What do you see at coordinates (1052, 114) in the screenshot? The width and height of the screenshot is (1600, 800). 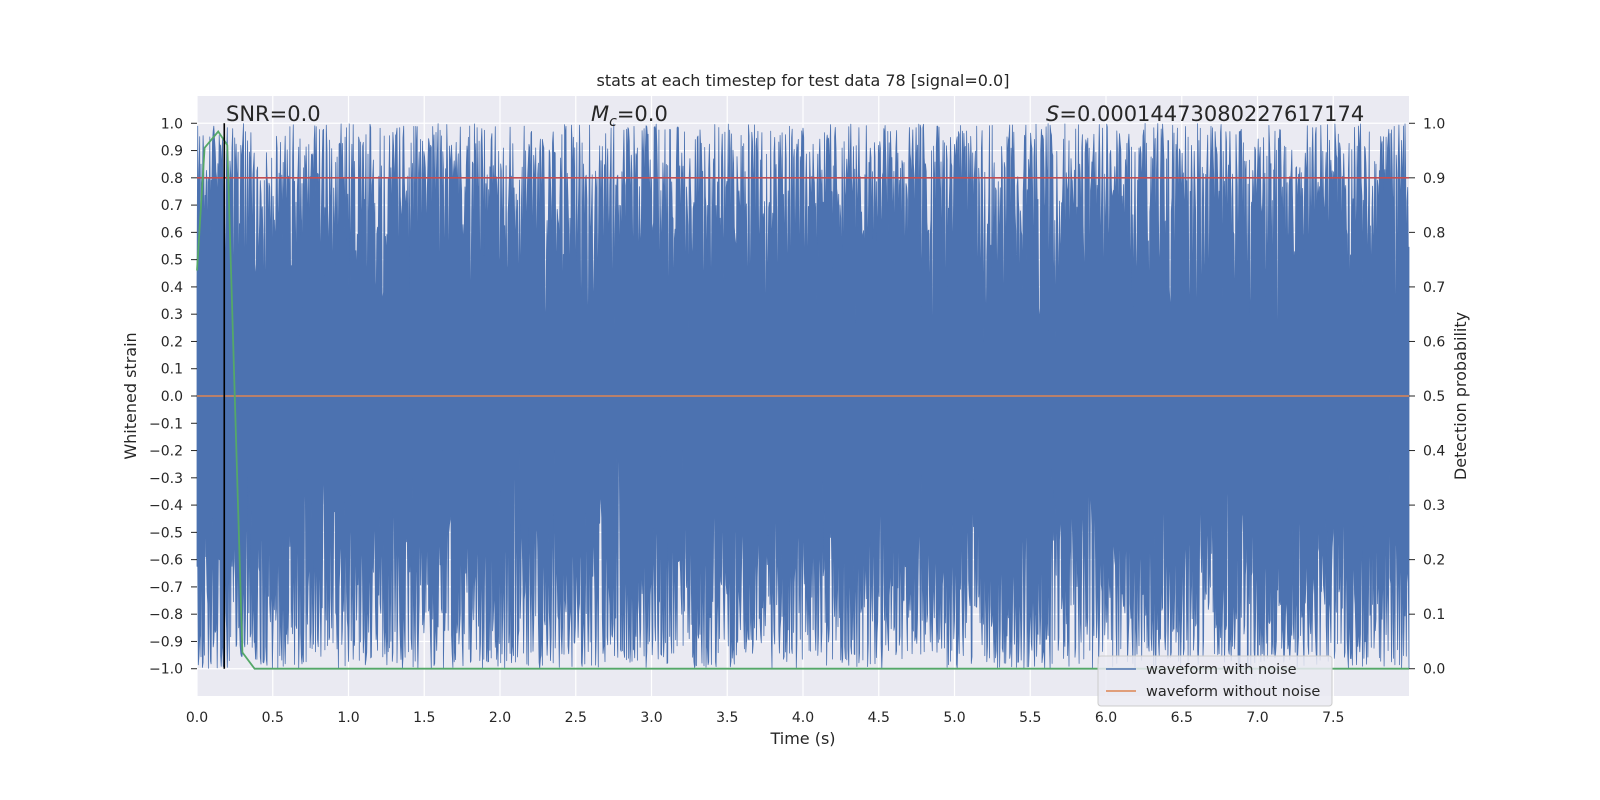 I see `s-symbol: S` at bounding box center [1052, 114].